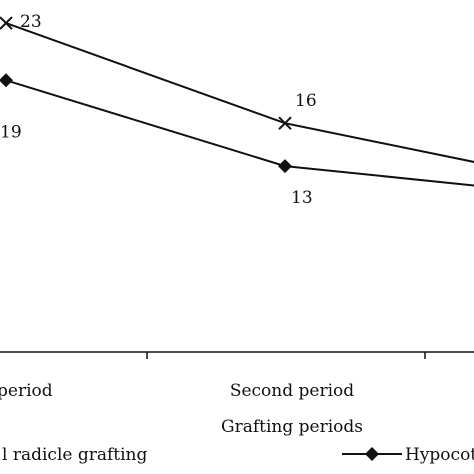  Describe the element at coordinates (74, 455) in the screenshot. I see `legend-label-first: l radicle grafting` at that location.